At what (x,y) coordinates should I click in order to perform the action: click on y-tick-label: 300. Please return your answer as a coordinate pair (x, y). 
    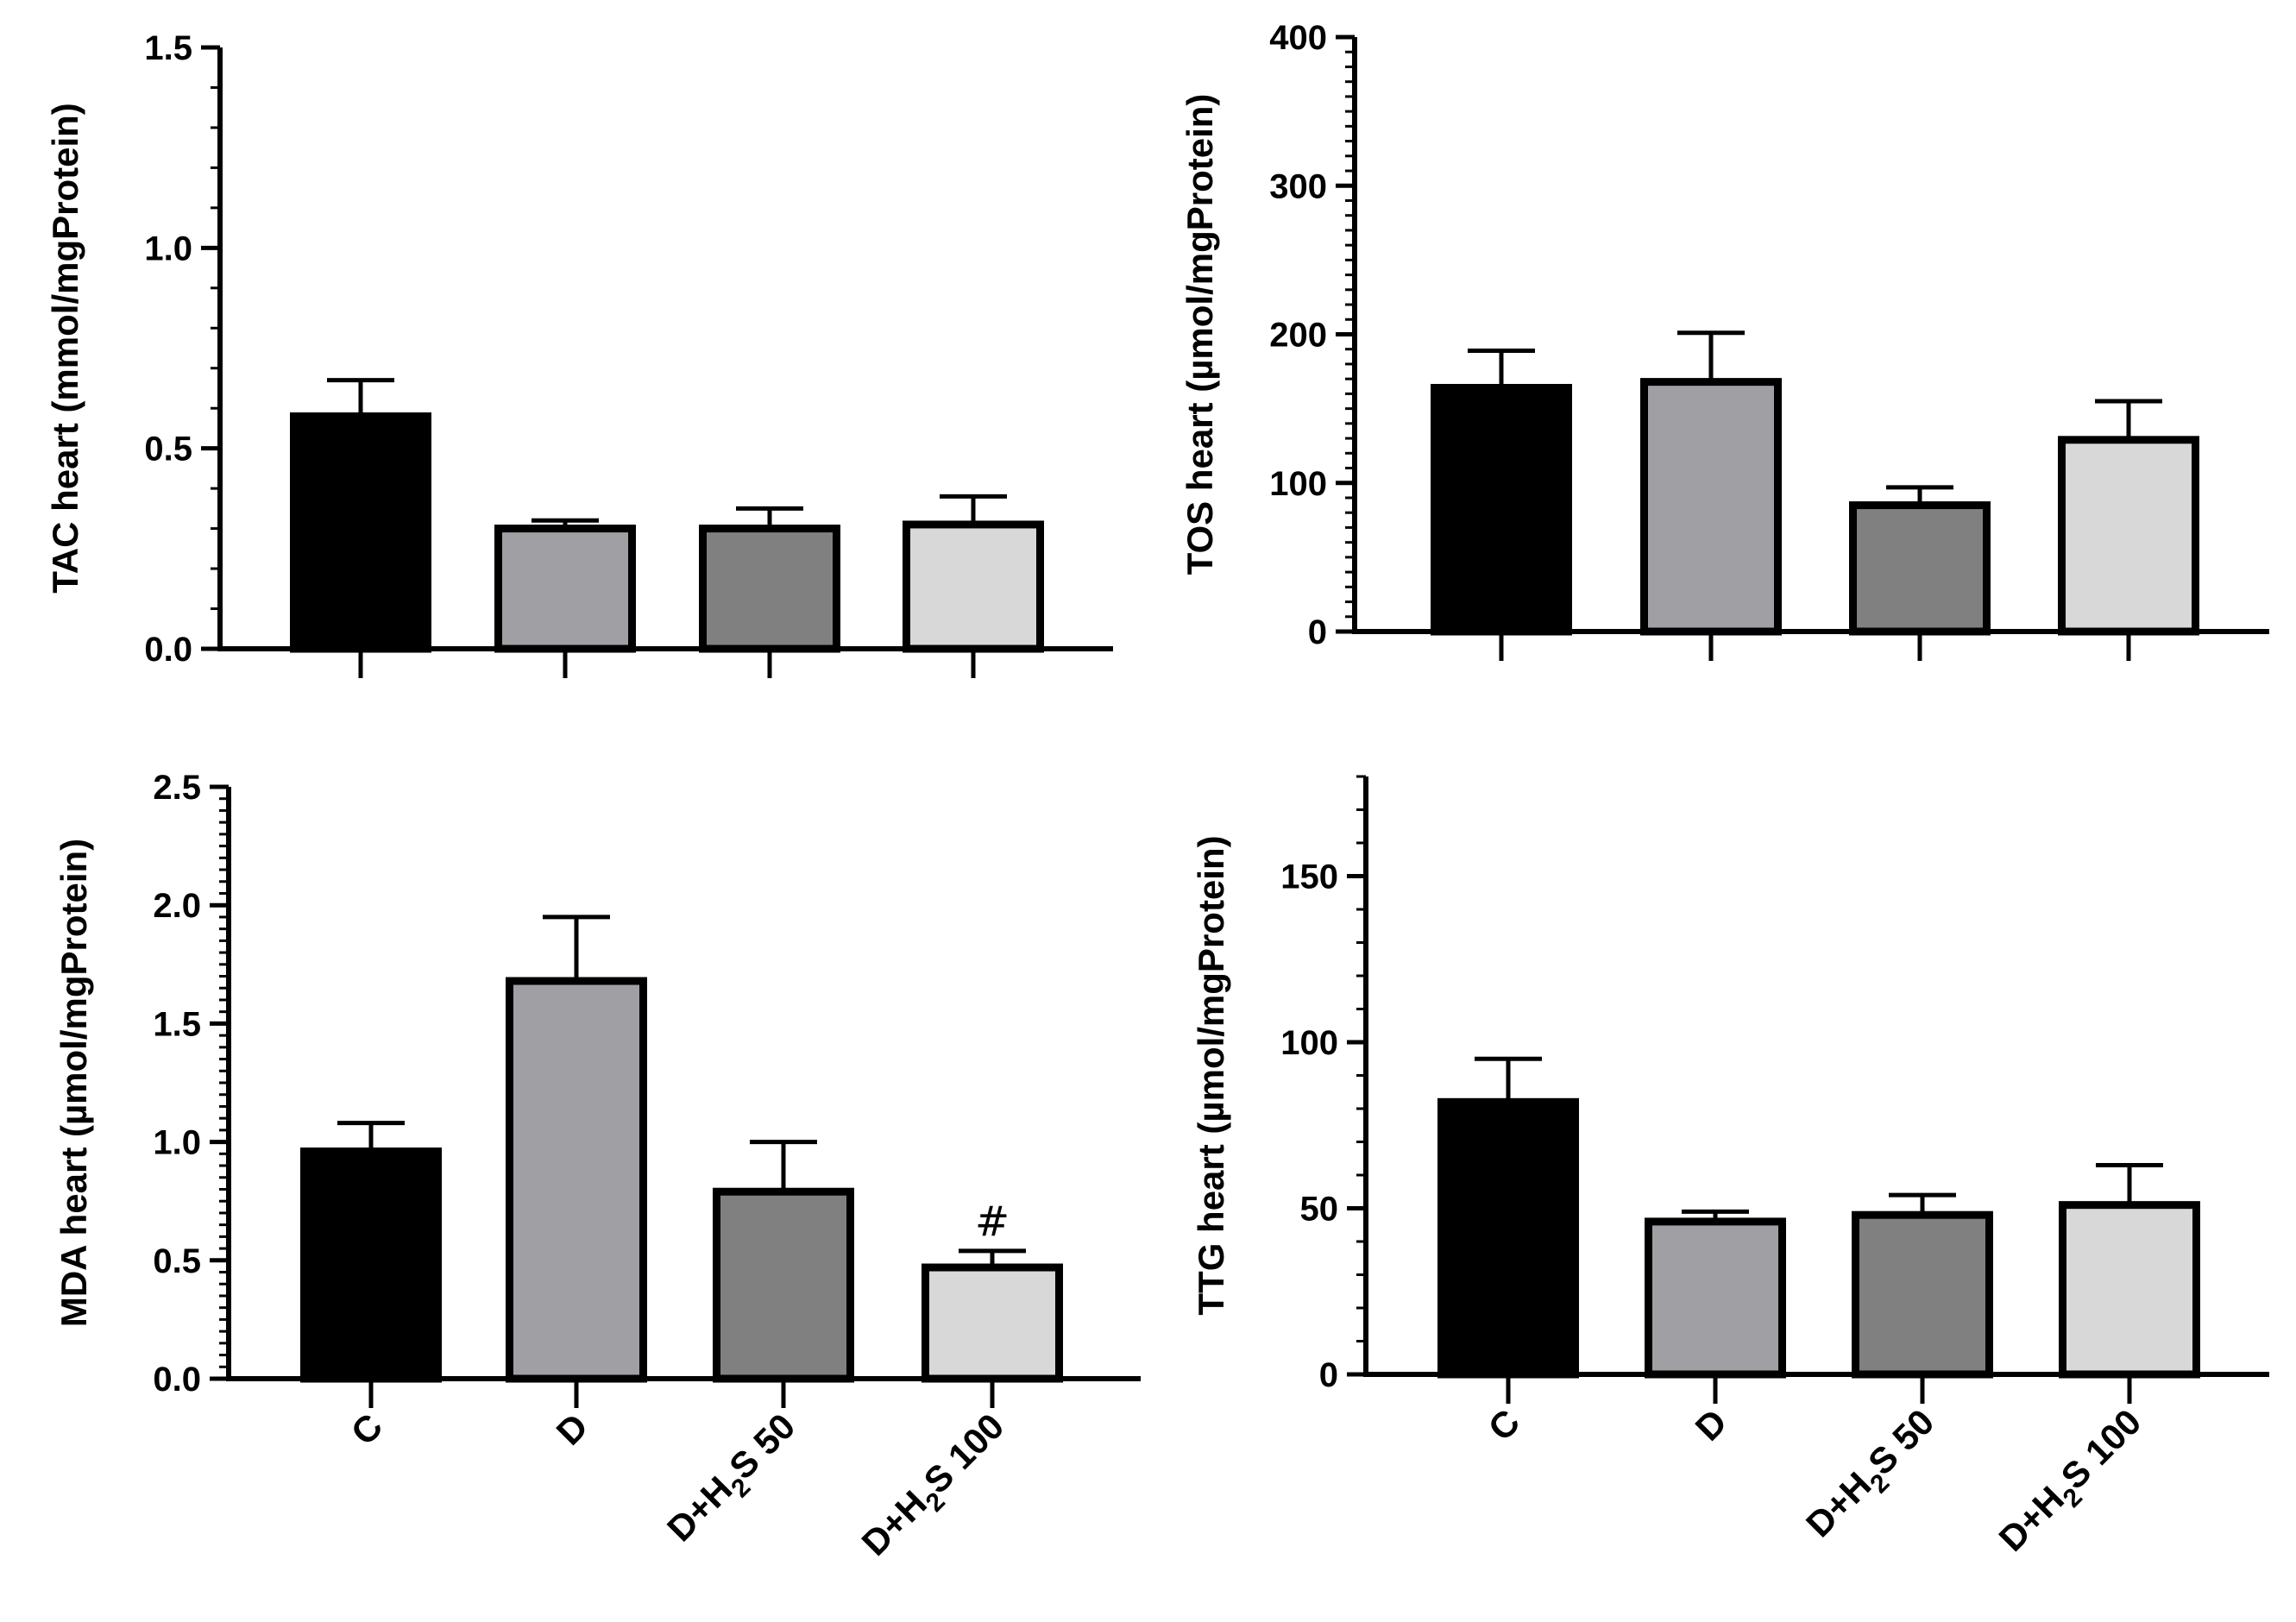
    Looking at the image, I should click on (1298, 186).